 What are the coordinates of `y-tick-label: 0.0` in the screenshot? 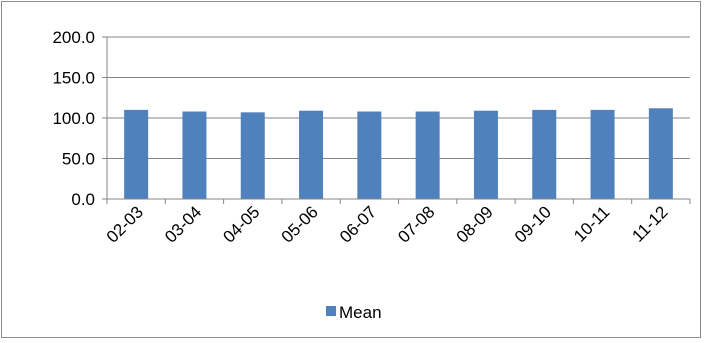 It's located at (83, 199).